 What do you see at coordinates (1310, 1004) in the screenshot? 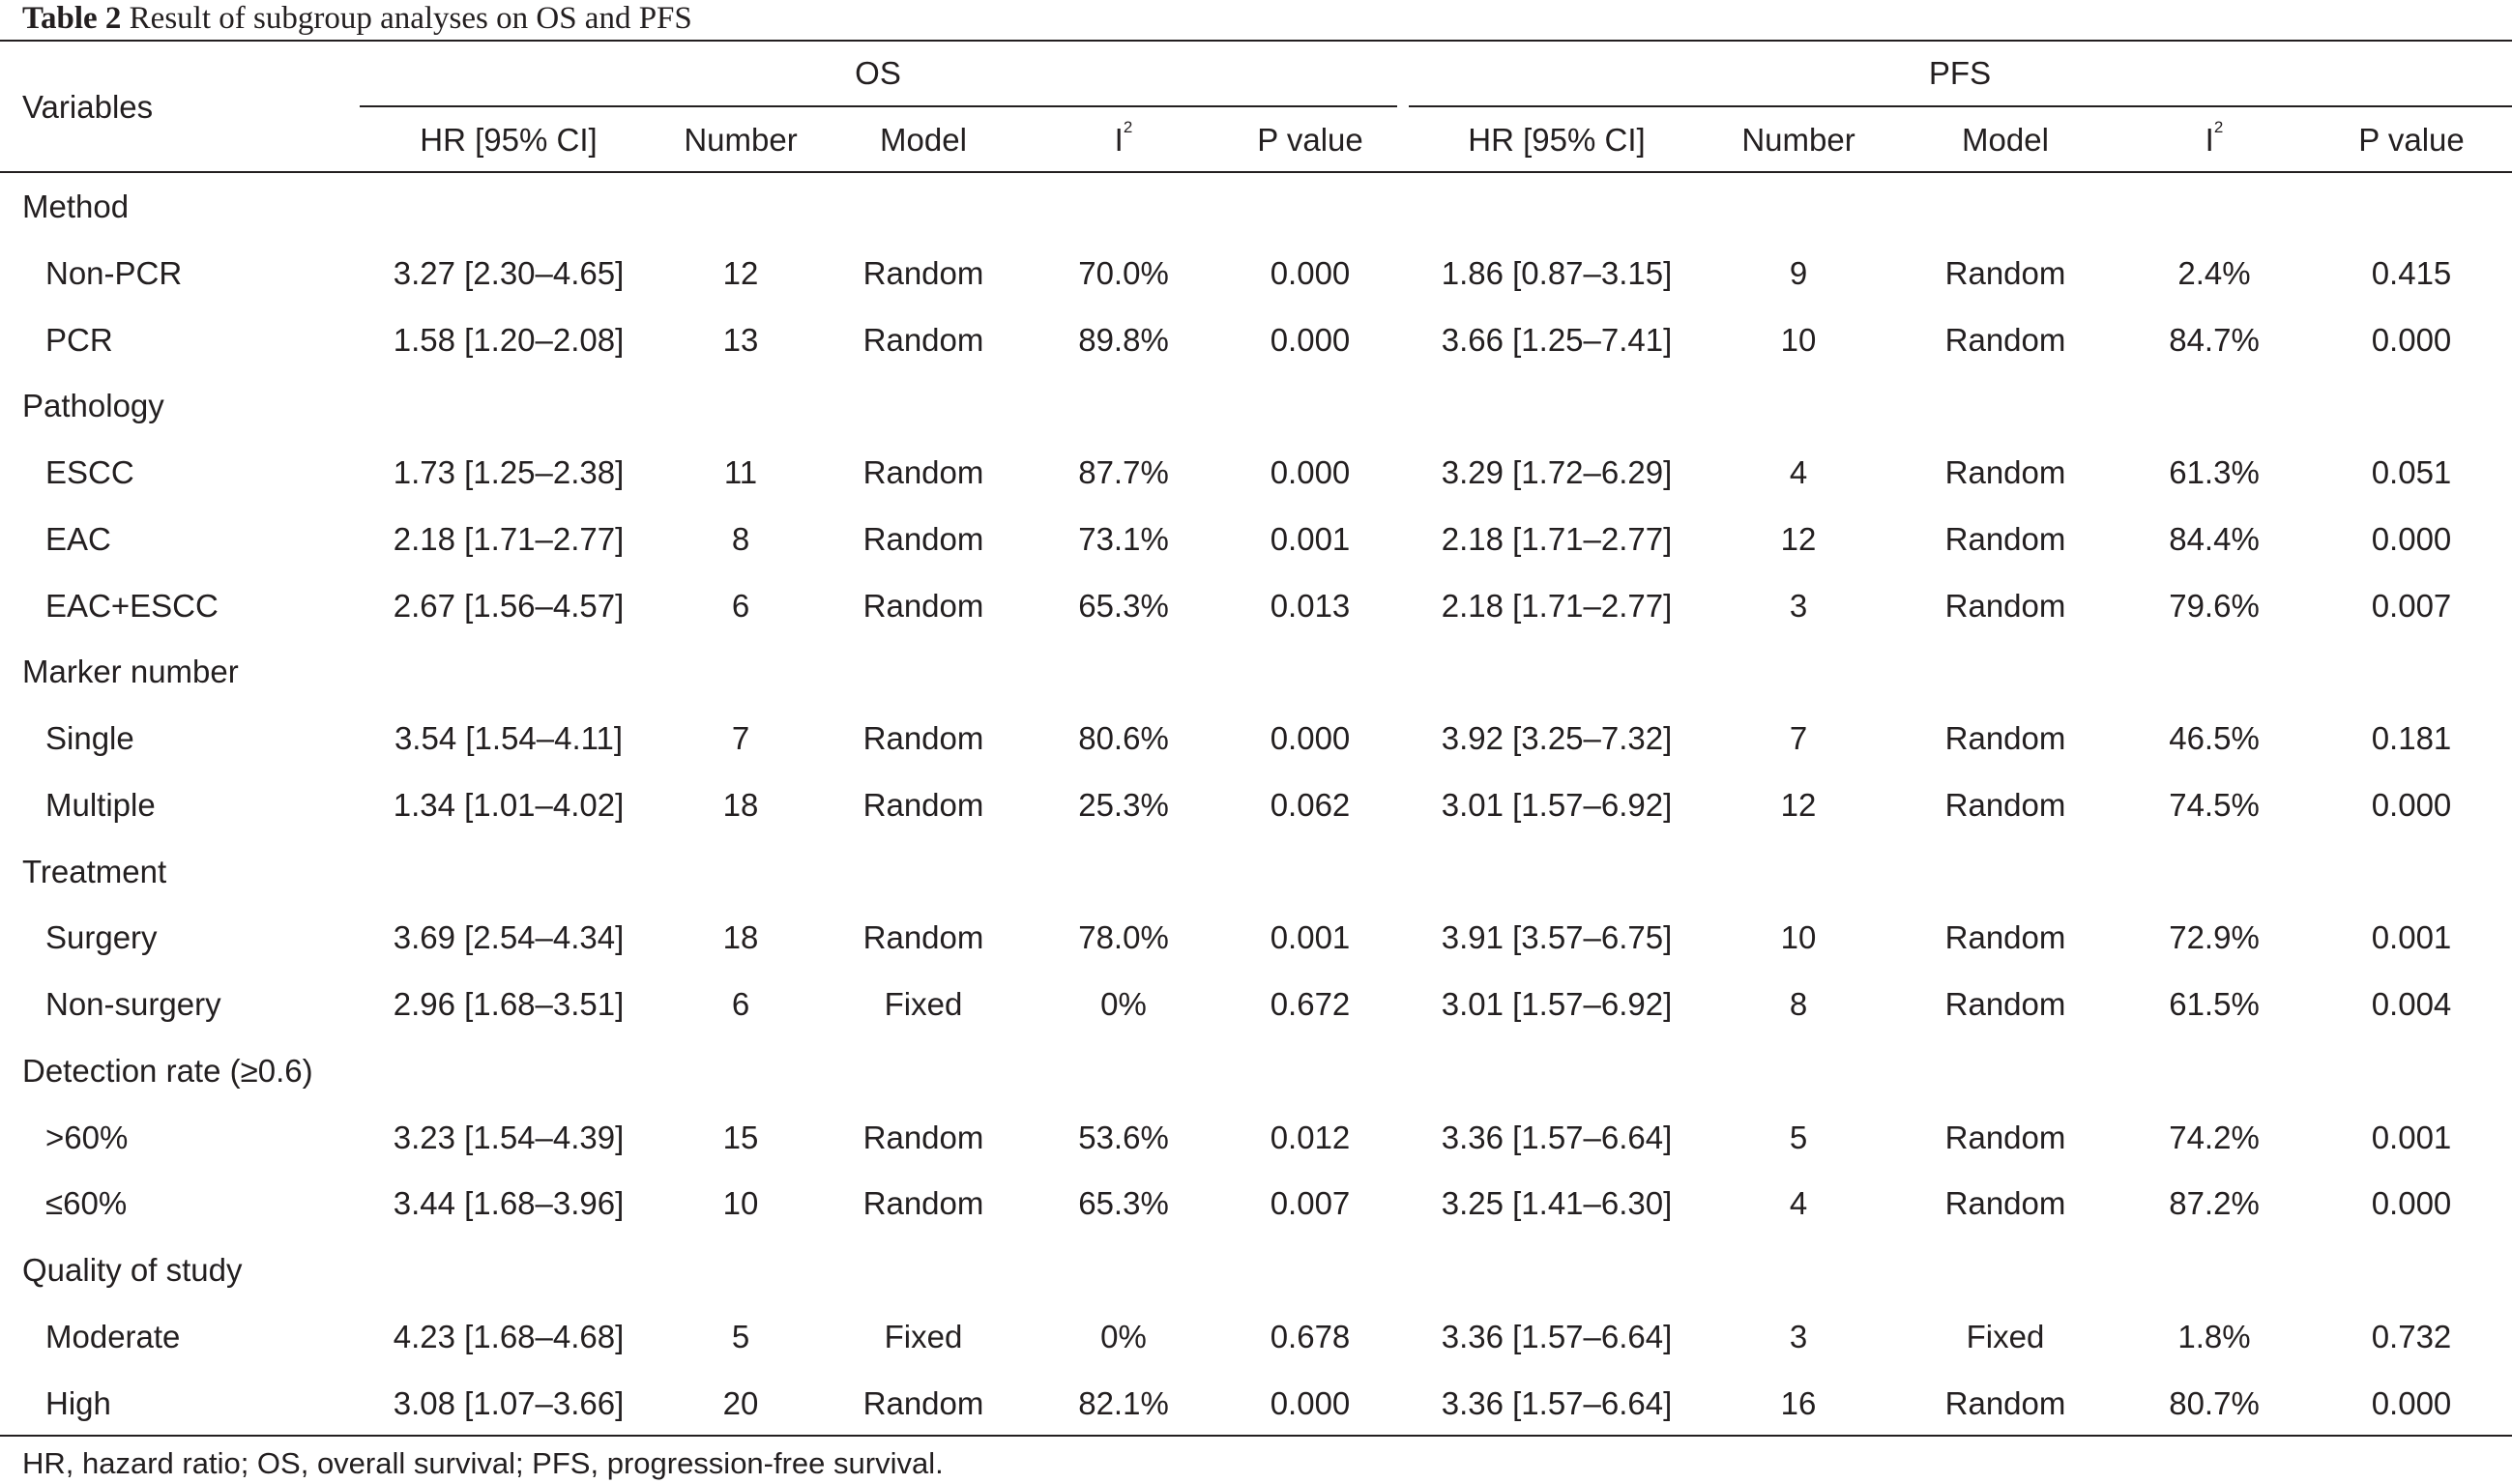
I see `os-p-cell: 0.672` at bounding box center [1310, 1004].